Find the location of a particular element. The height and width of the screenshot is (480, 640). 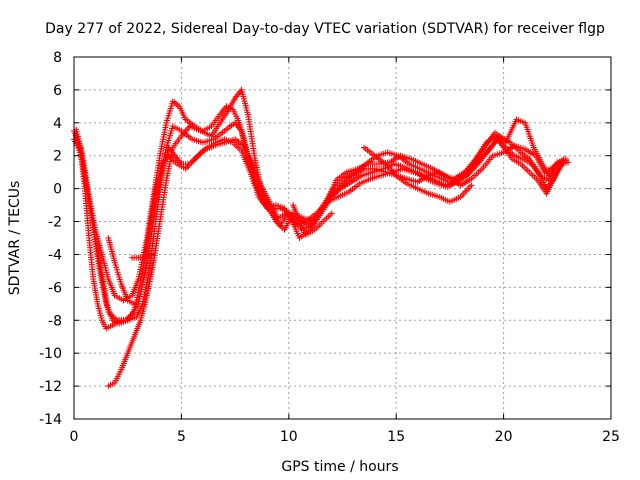

y-tick-label: -4 is located at coordinates (55, 255).